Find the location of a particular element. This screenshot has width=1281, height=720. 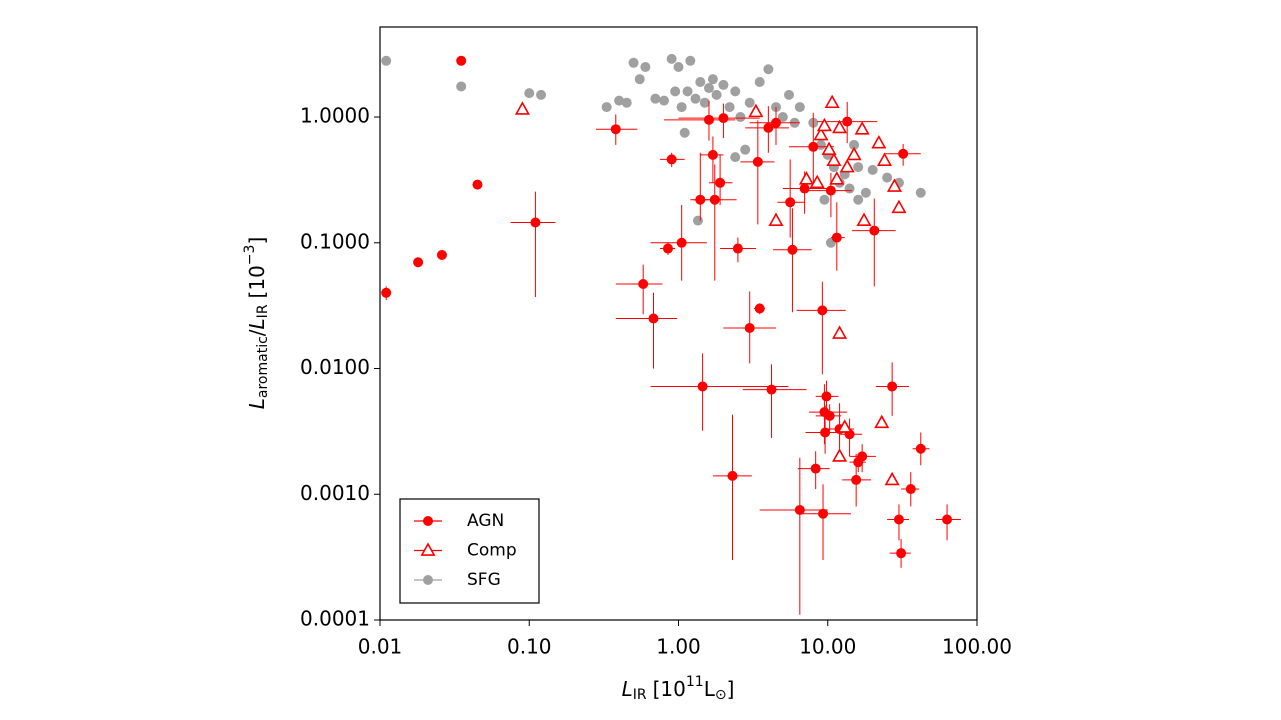

x-tick-label: 1.00 is located at coordinates (678, 647).